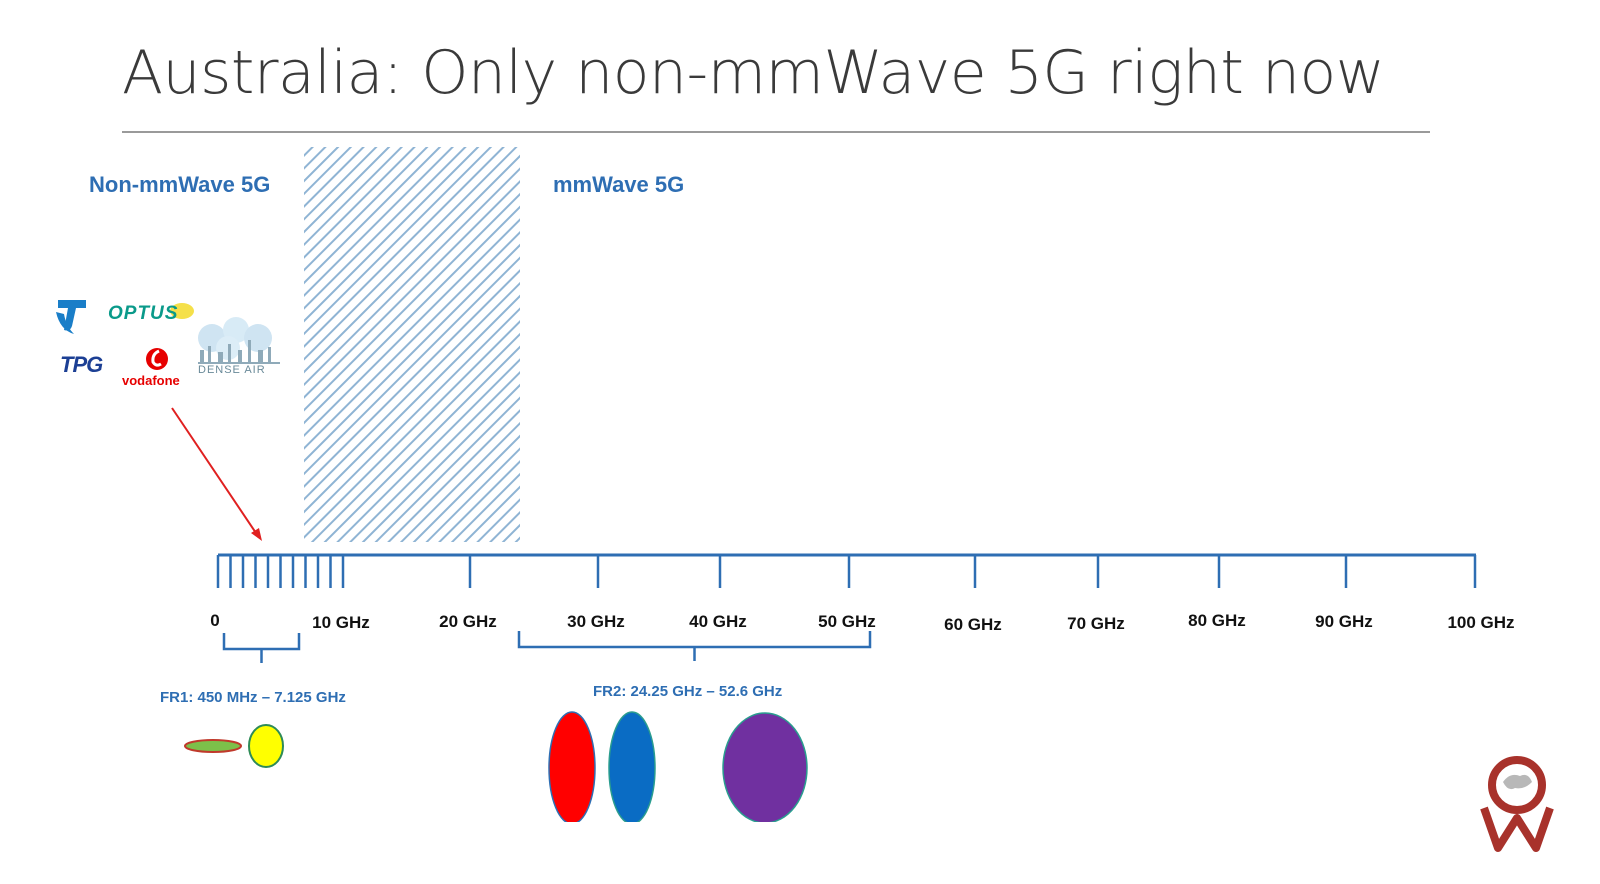 This screenshot has height=884, width=1600. What do you see at coordinates (215, 620) in the screenshot?
I see `axis-tick-label: 0` at bounding box center [215, 620].